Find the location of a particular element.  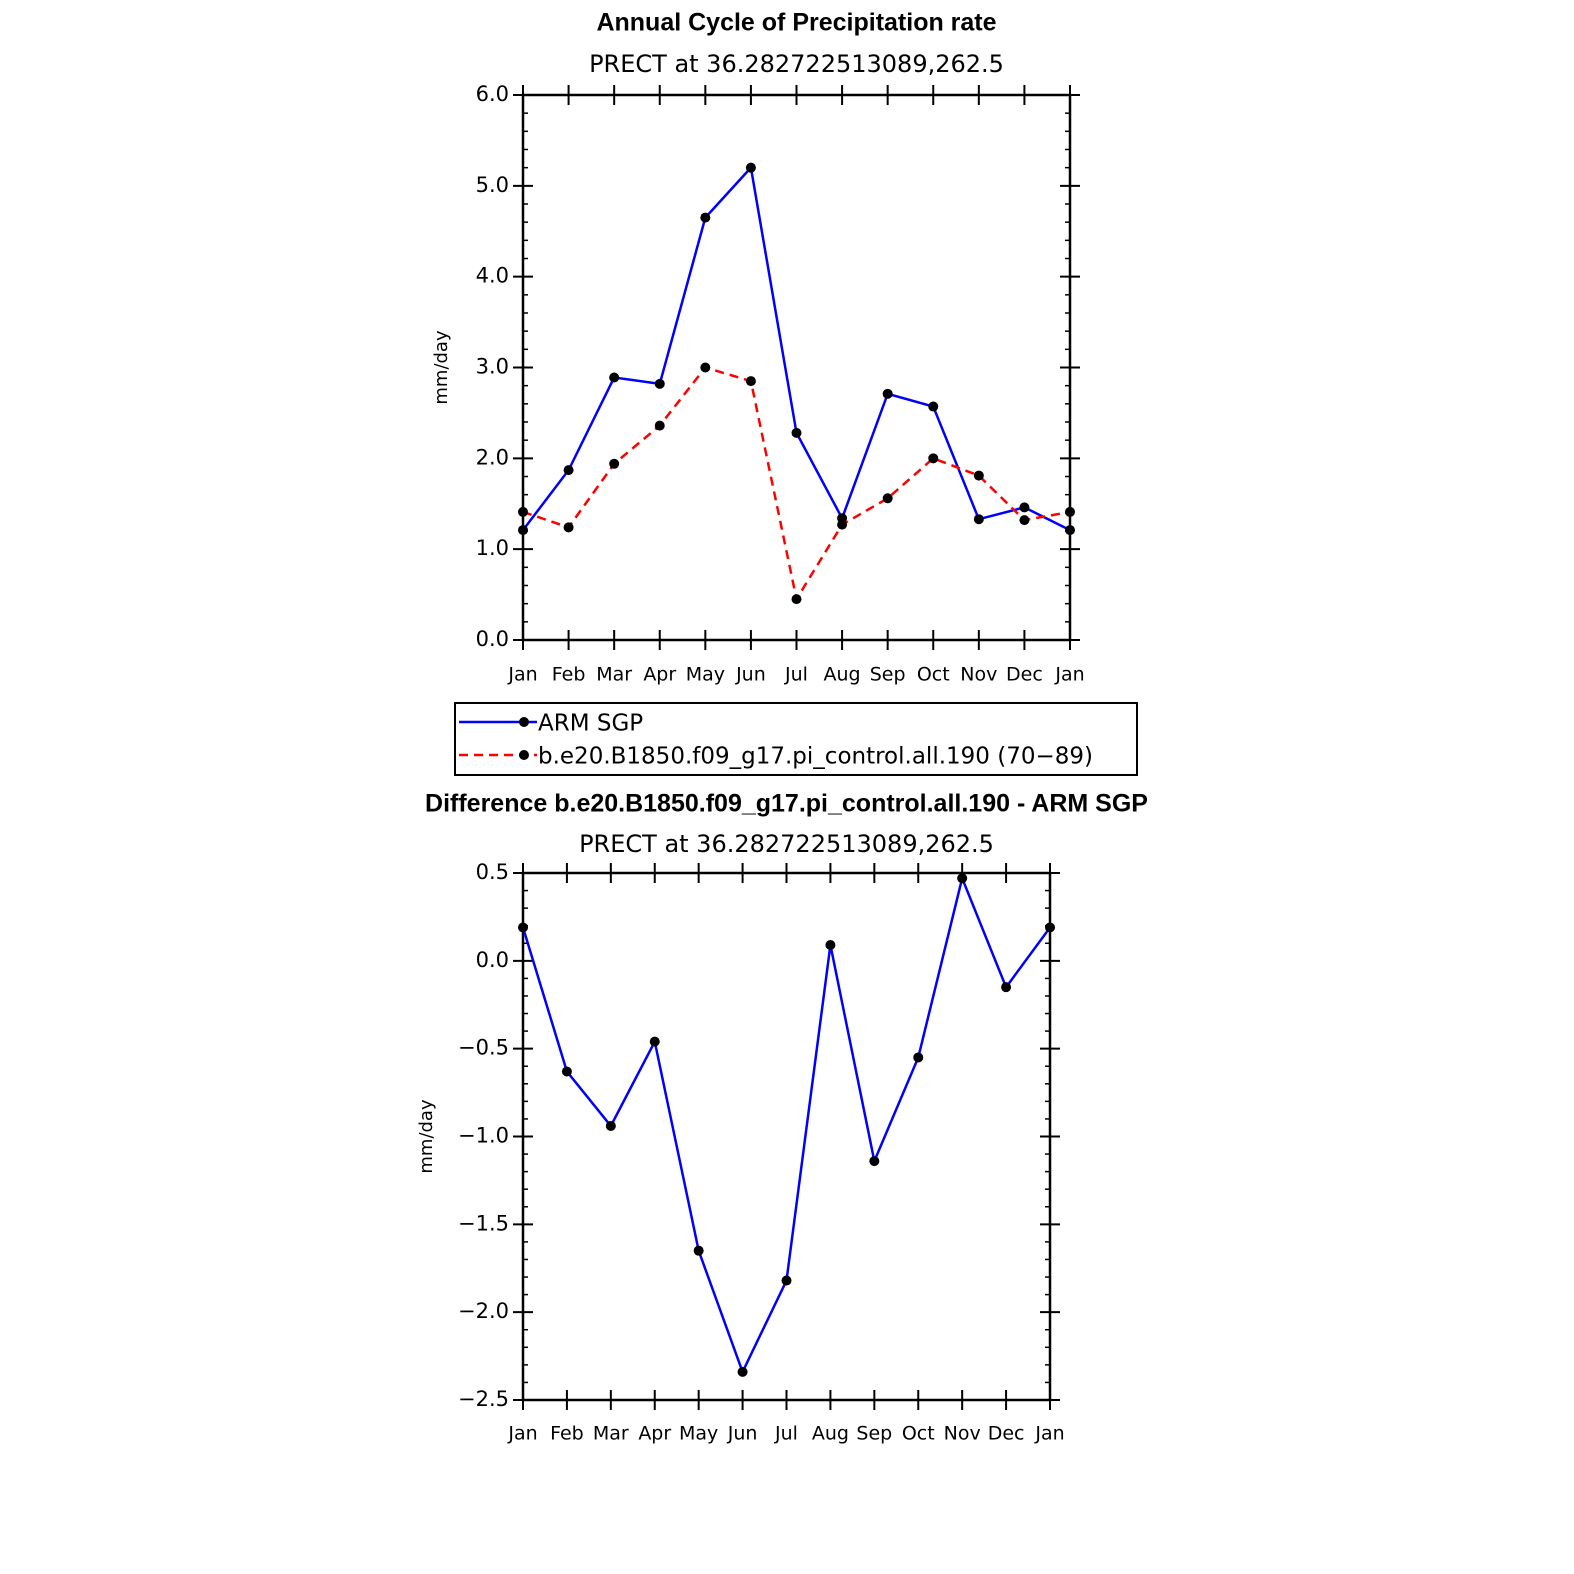

y-tick-label: 0.5 is located at coordinates (492, 872).